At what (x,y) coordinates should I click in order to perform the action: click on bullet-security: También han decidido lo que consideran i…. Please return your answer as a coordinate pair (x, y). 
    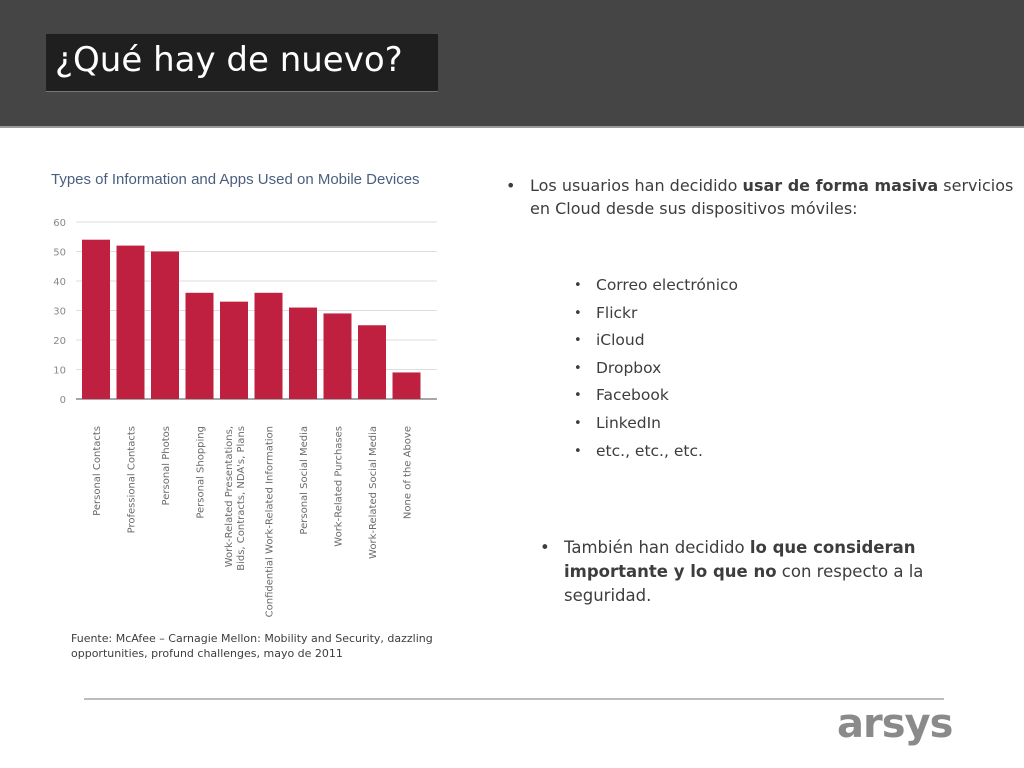
    Looking at the image, I should click on (767, 572).